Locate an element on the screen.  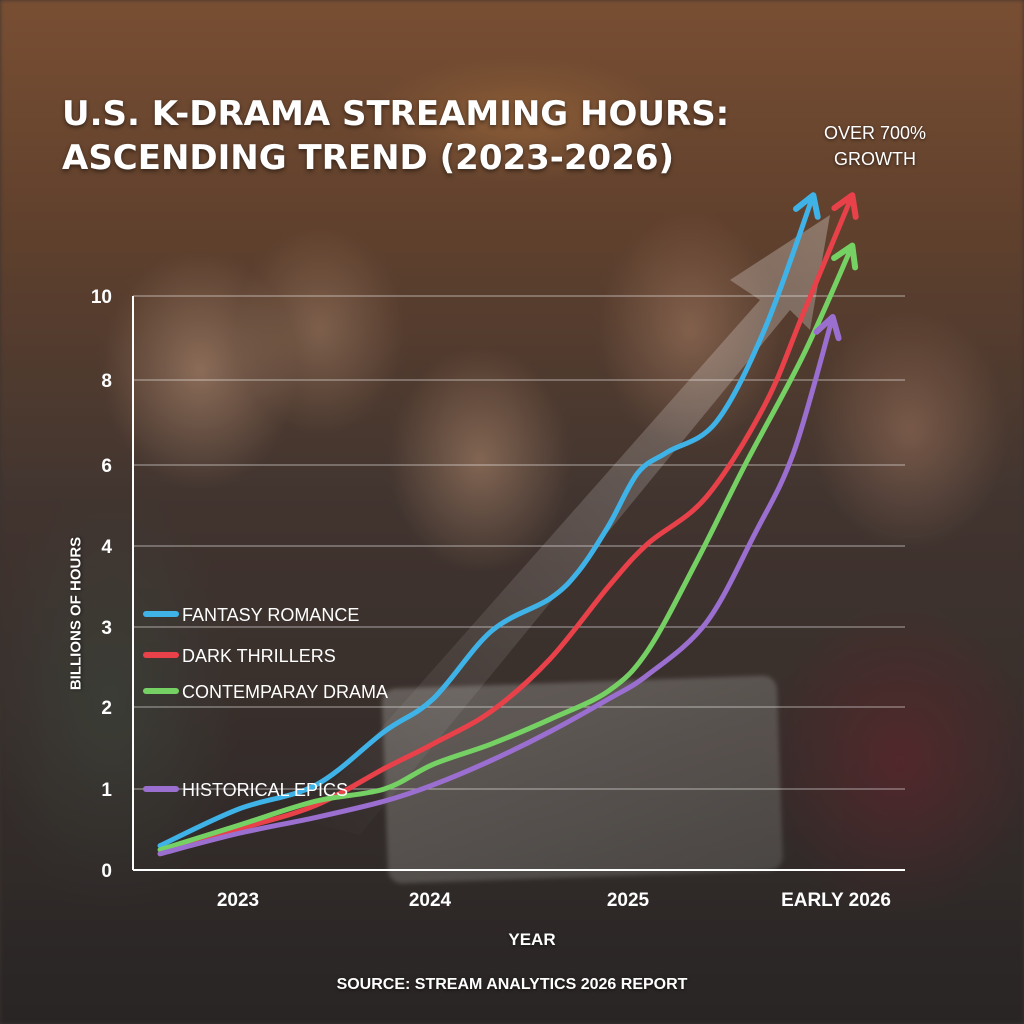
chart-title-line-2: ASCENDING TREND (2023-2026) is located at coordinates (368, 158).